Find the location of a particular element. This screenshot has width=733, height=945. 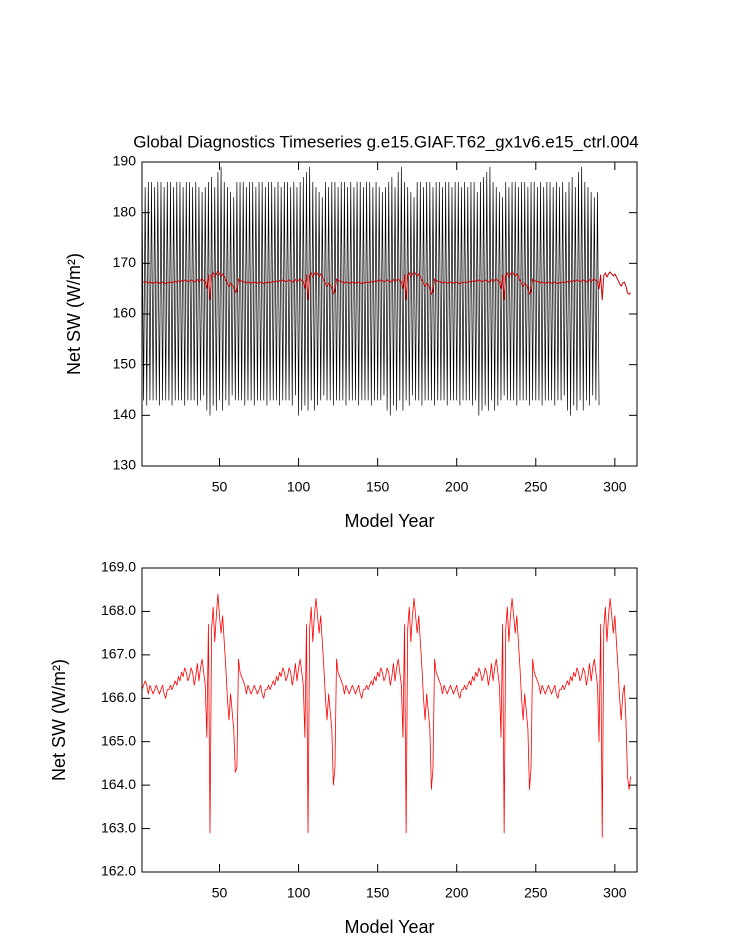

data-line is located at coordinates (386, 285).